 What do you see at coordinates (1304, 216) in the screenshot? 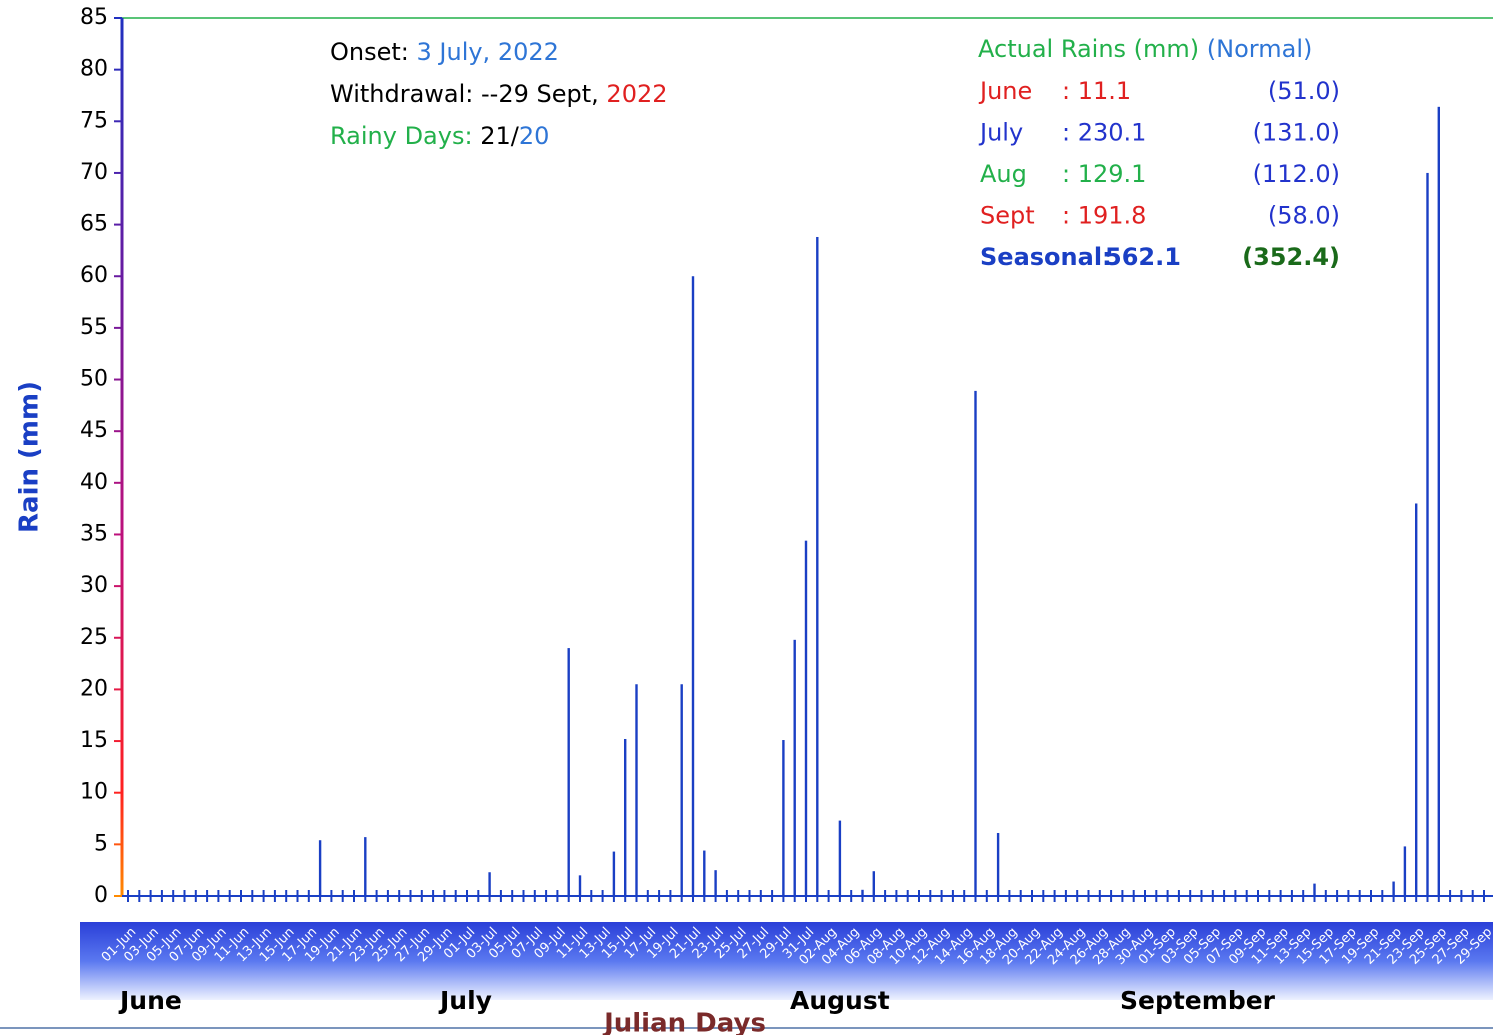
I see `rains-normal: (58.0)` at bounding box center [1304, 216].